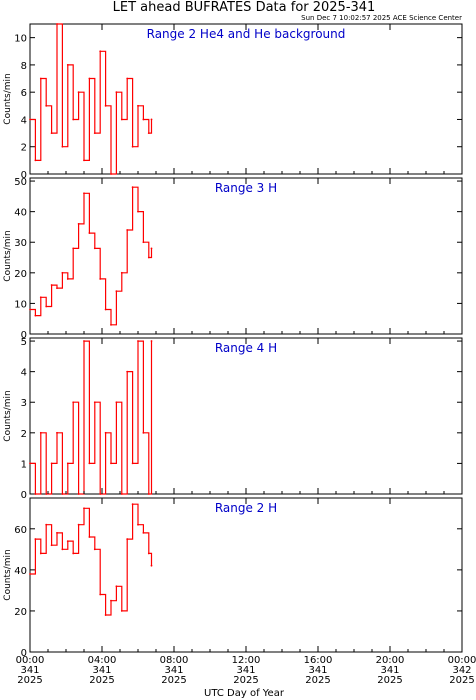 The height and width of the screenshot is (700, 476). I want to click on x-tick-label: 12:00, so click(246, 660).